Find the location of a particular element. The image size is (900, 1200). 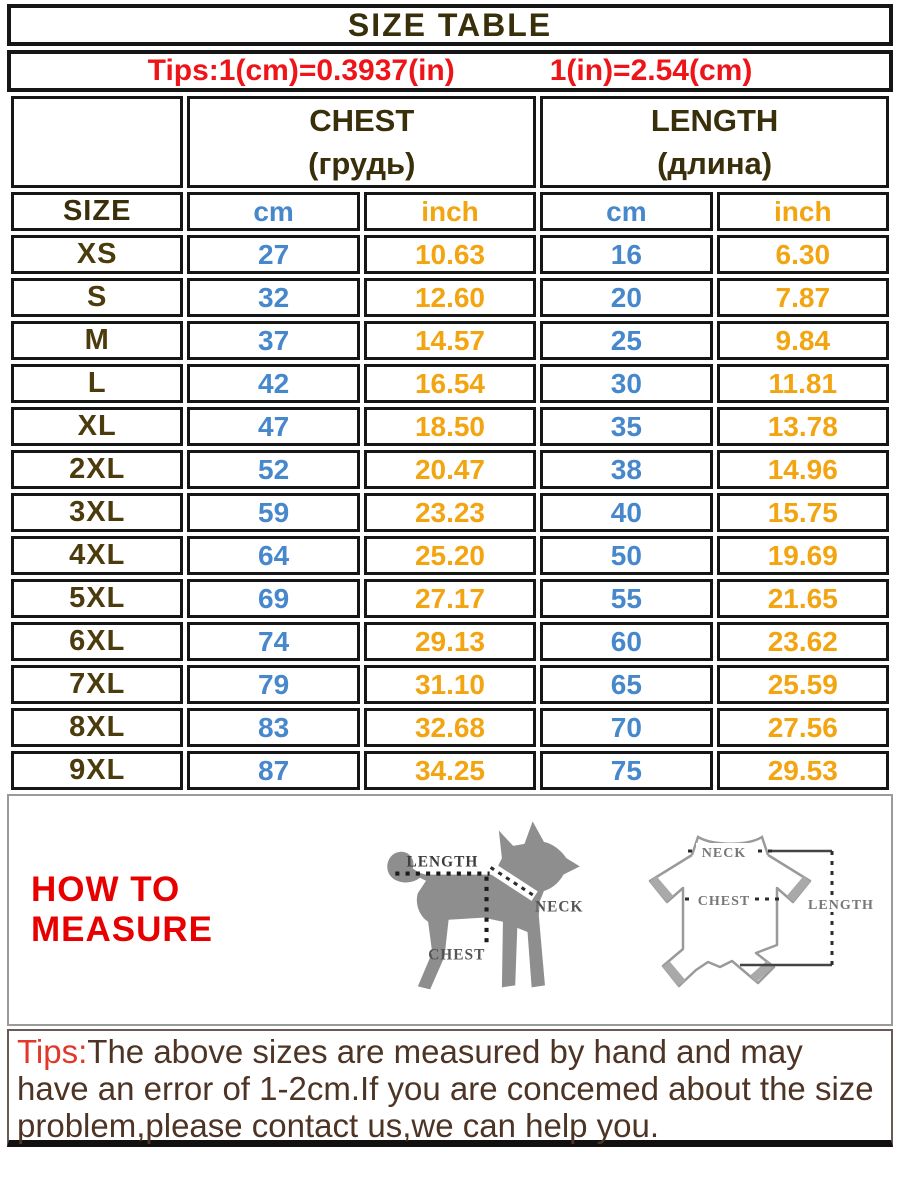

table-row-8xl: 8XL 83 32.68 70 27.56 is located at coordinates (450, 727).